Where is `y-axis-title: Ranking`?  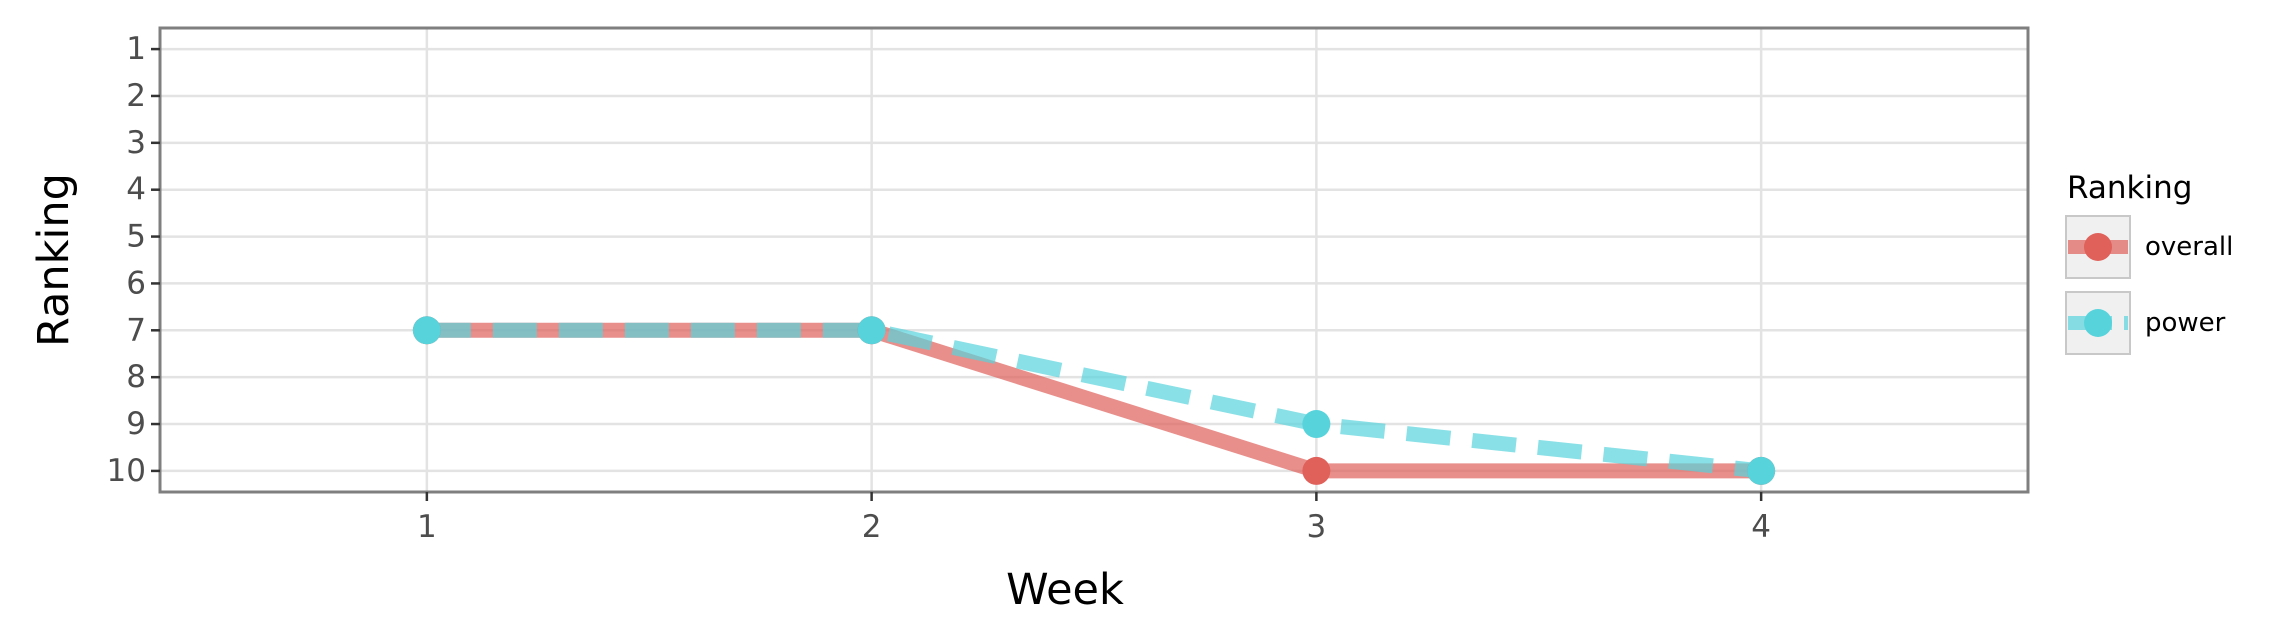 y-axis-title: Ranking is located at coordinates (54, 260).